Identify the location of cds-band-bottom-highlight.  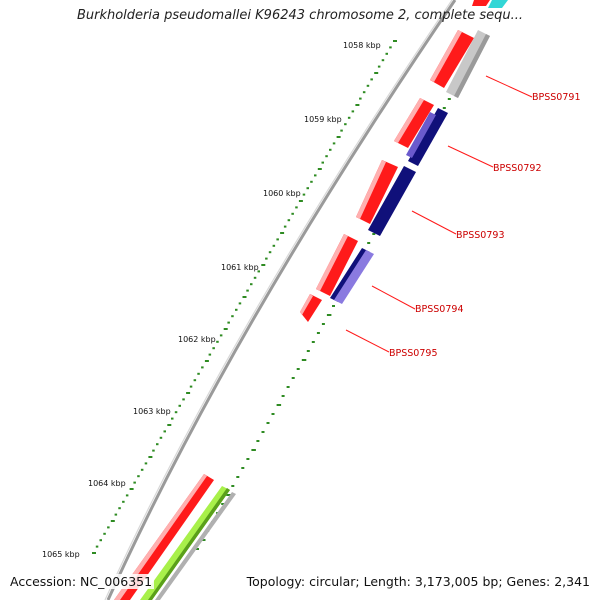
(160, 537).